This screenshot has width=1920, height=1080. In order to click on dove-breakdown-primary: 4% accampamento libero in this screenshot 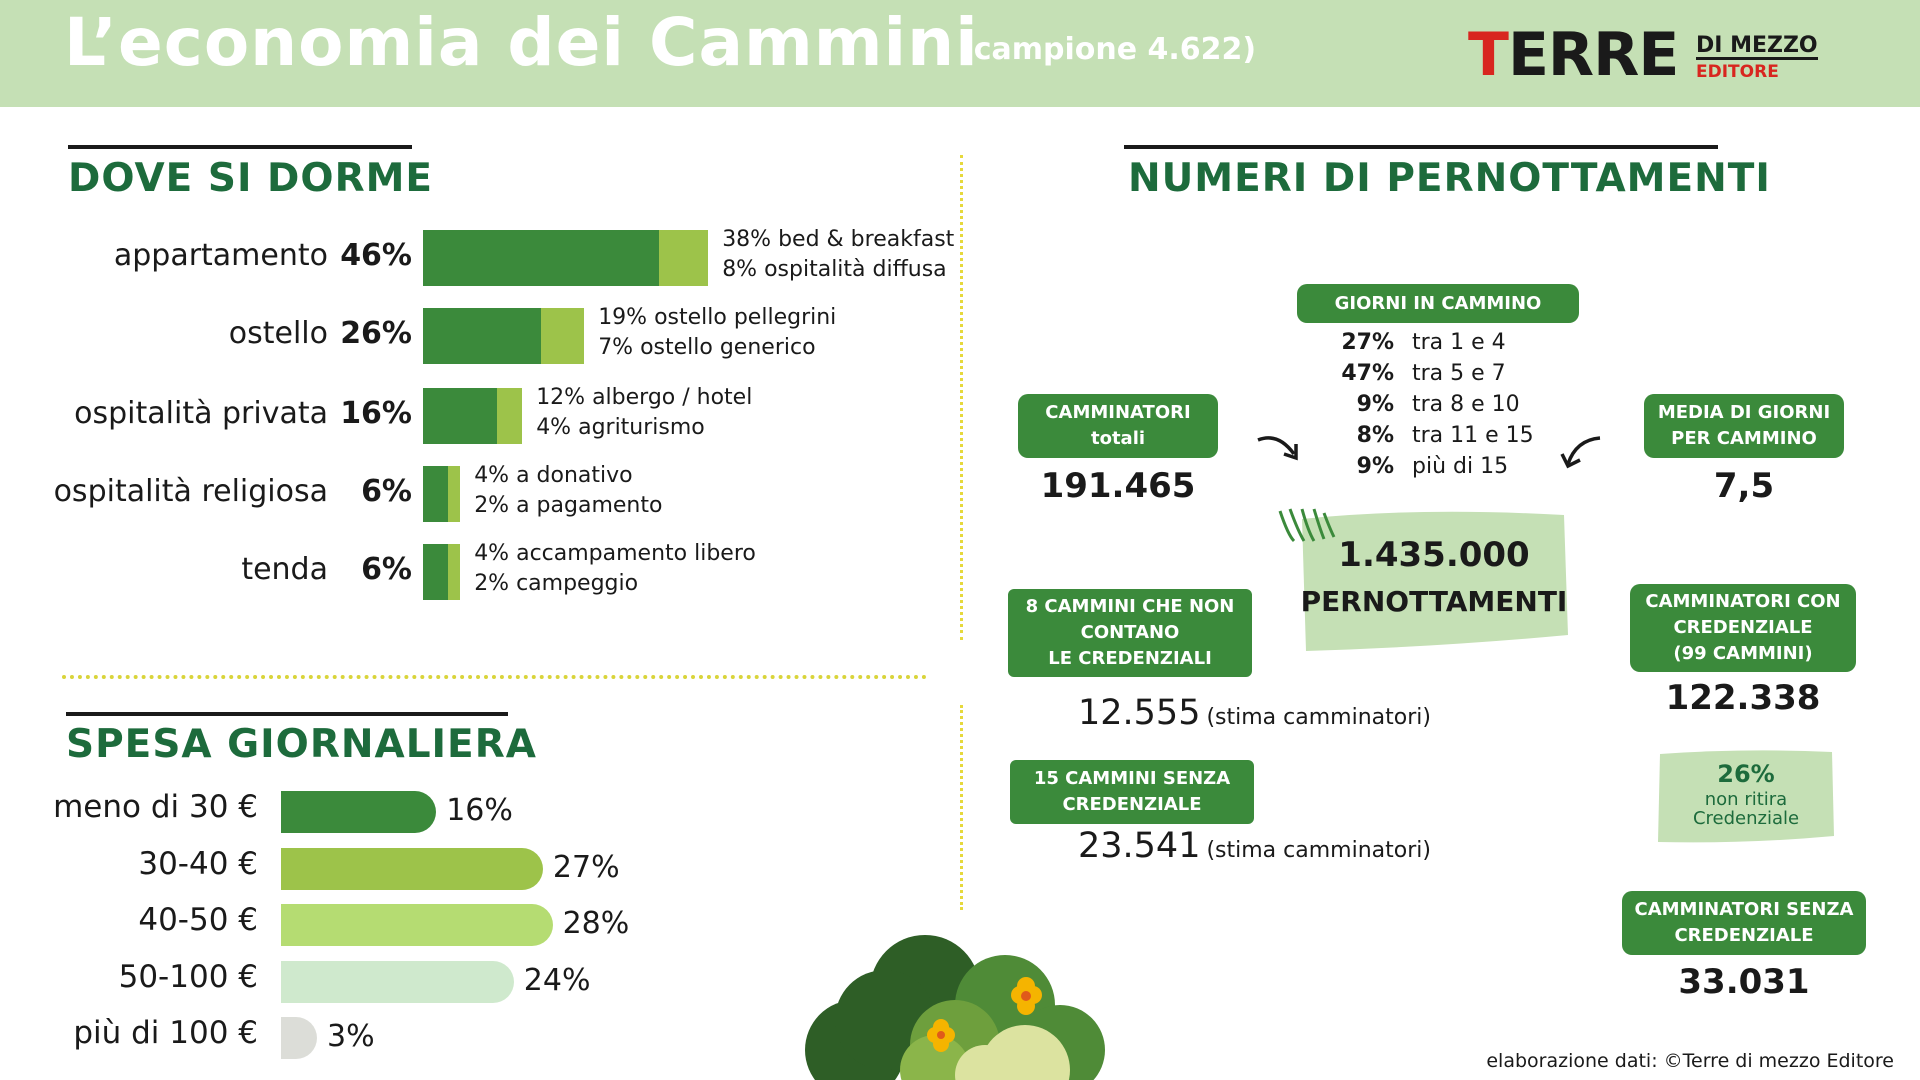, I will do `click(615, 553)`.